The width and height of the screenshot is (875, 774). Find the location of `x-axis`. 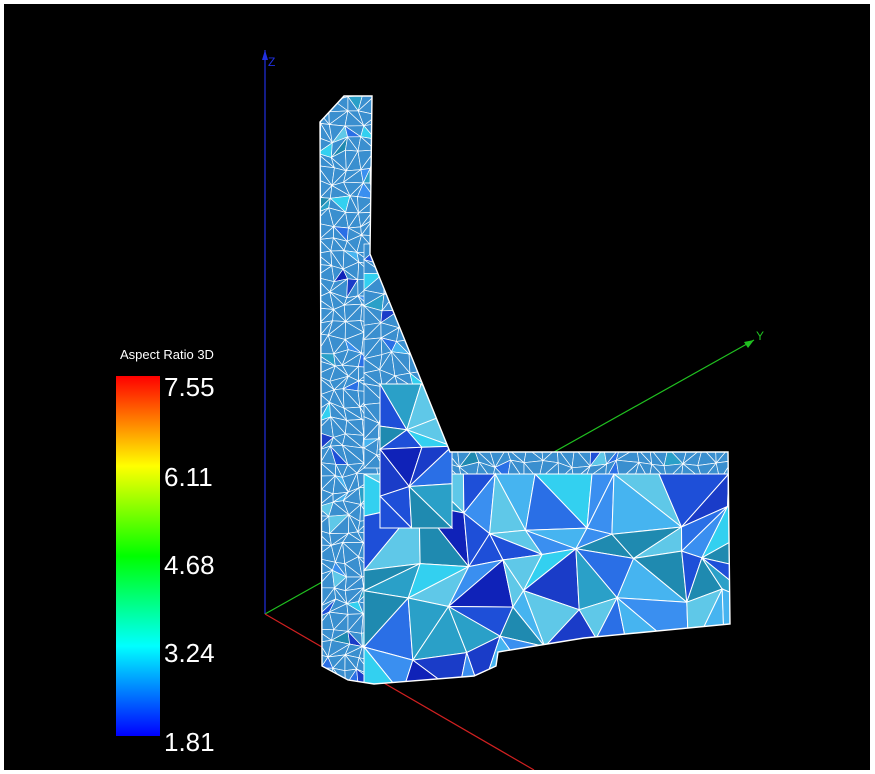

x-axis is located at coordinates (399, 691).